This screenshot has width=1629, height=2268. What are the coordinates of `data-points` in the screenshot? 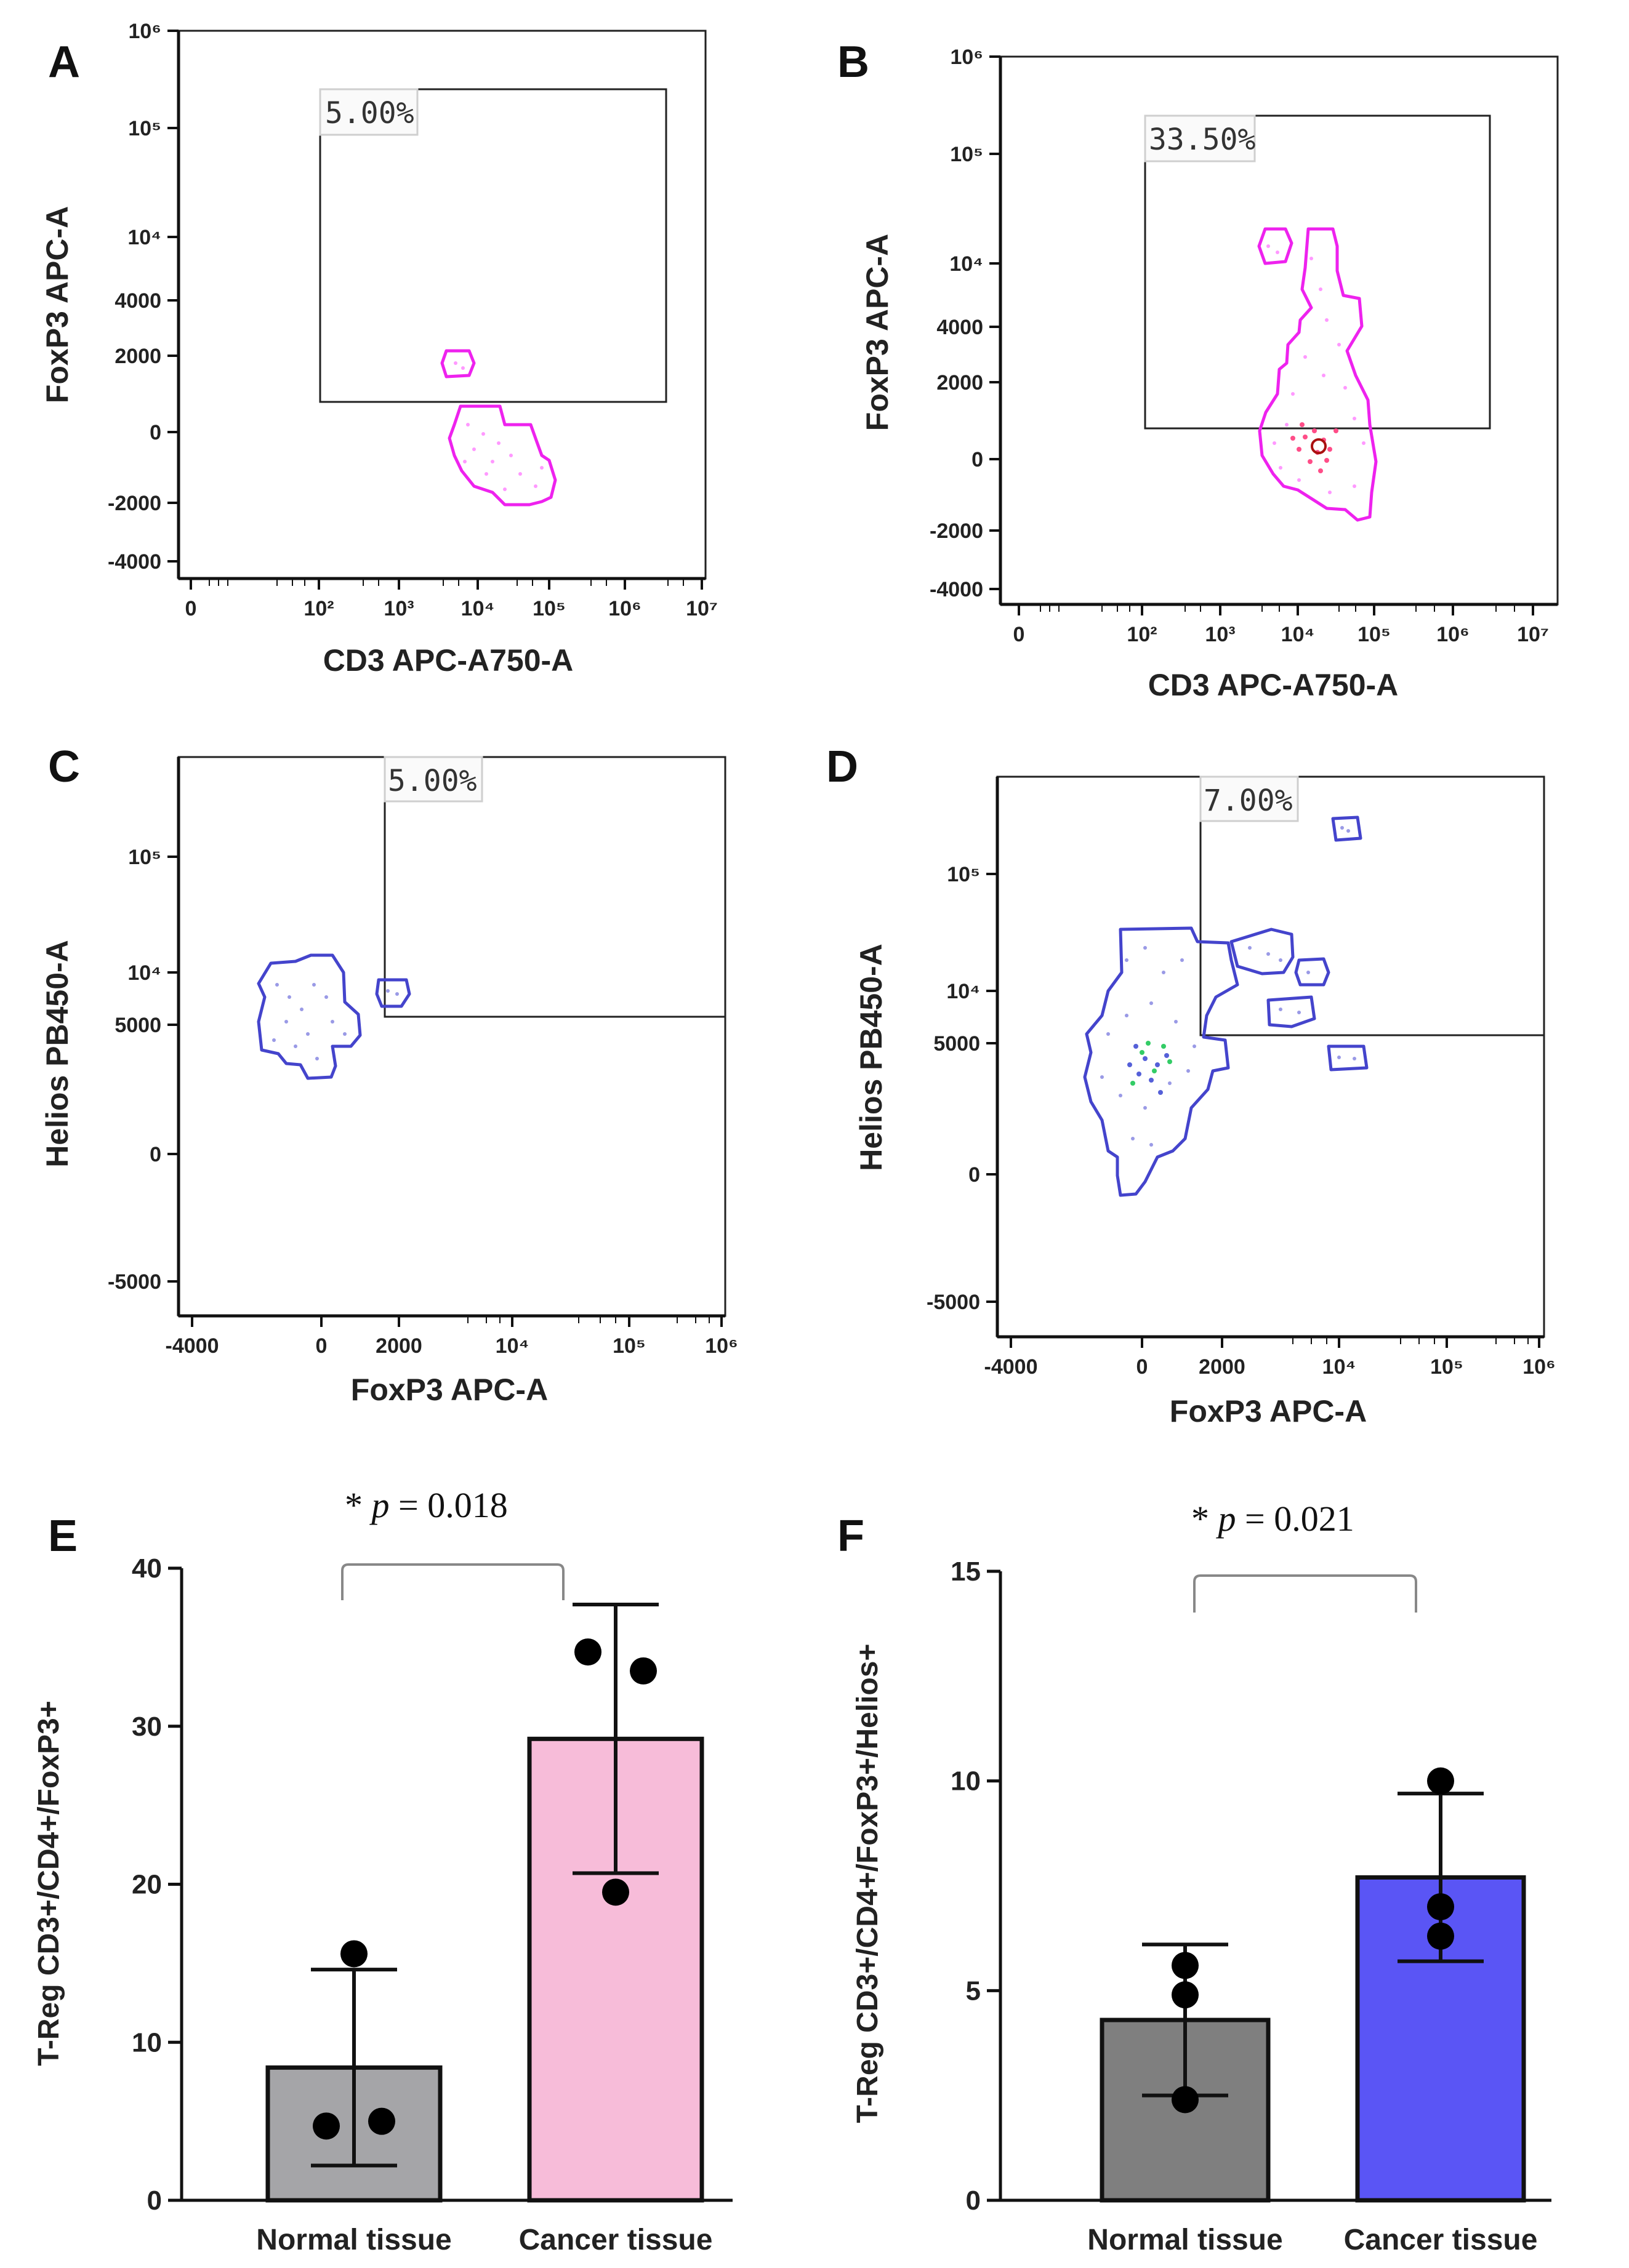 It's located at (1313, 1940).